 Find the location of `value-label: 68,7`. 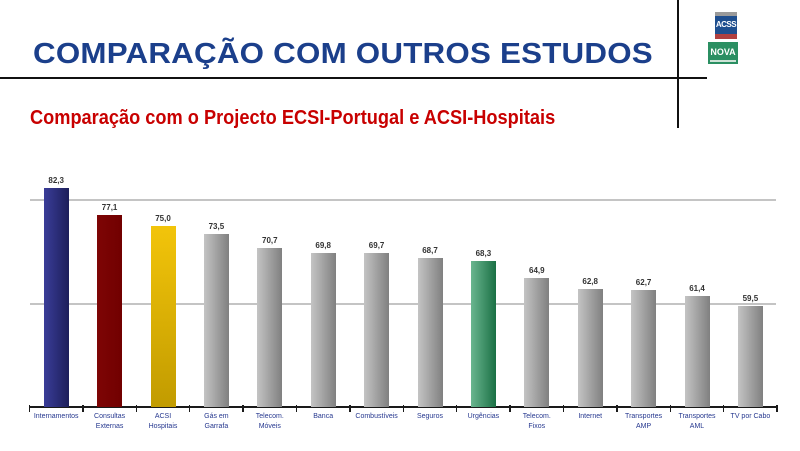

value-label: 68,7 is located at coordinates (430, 251).